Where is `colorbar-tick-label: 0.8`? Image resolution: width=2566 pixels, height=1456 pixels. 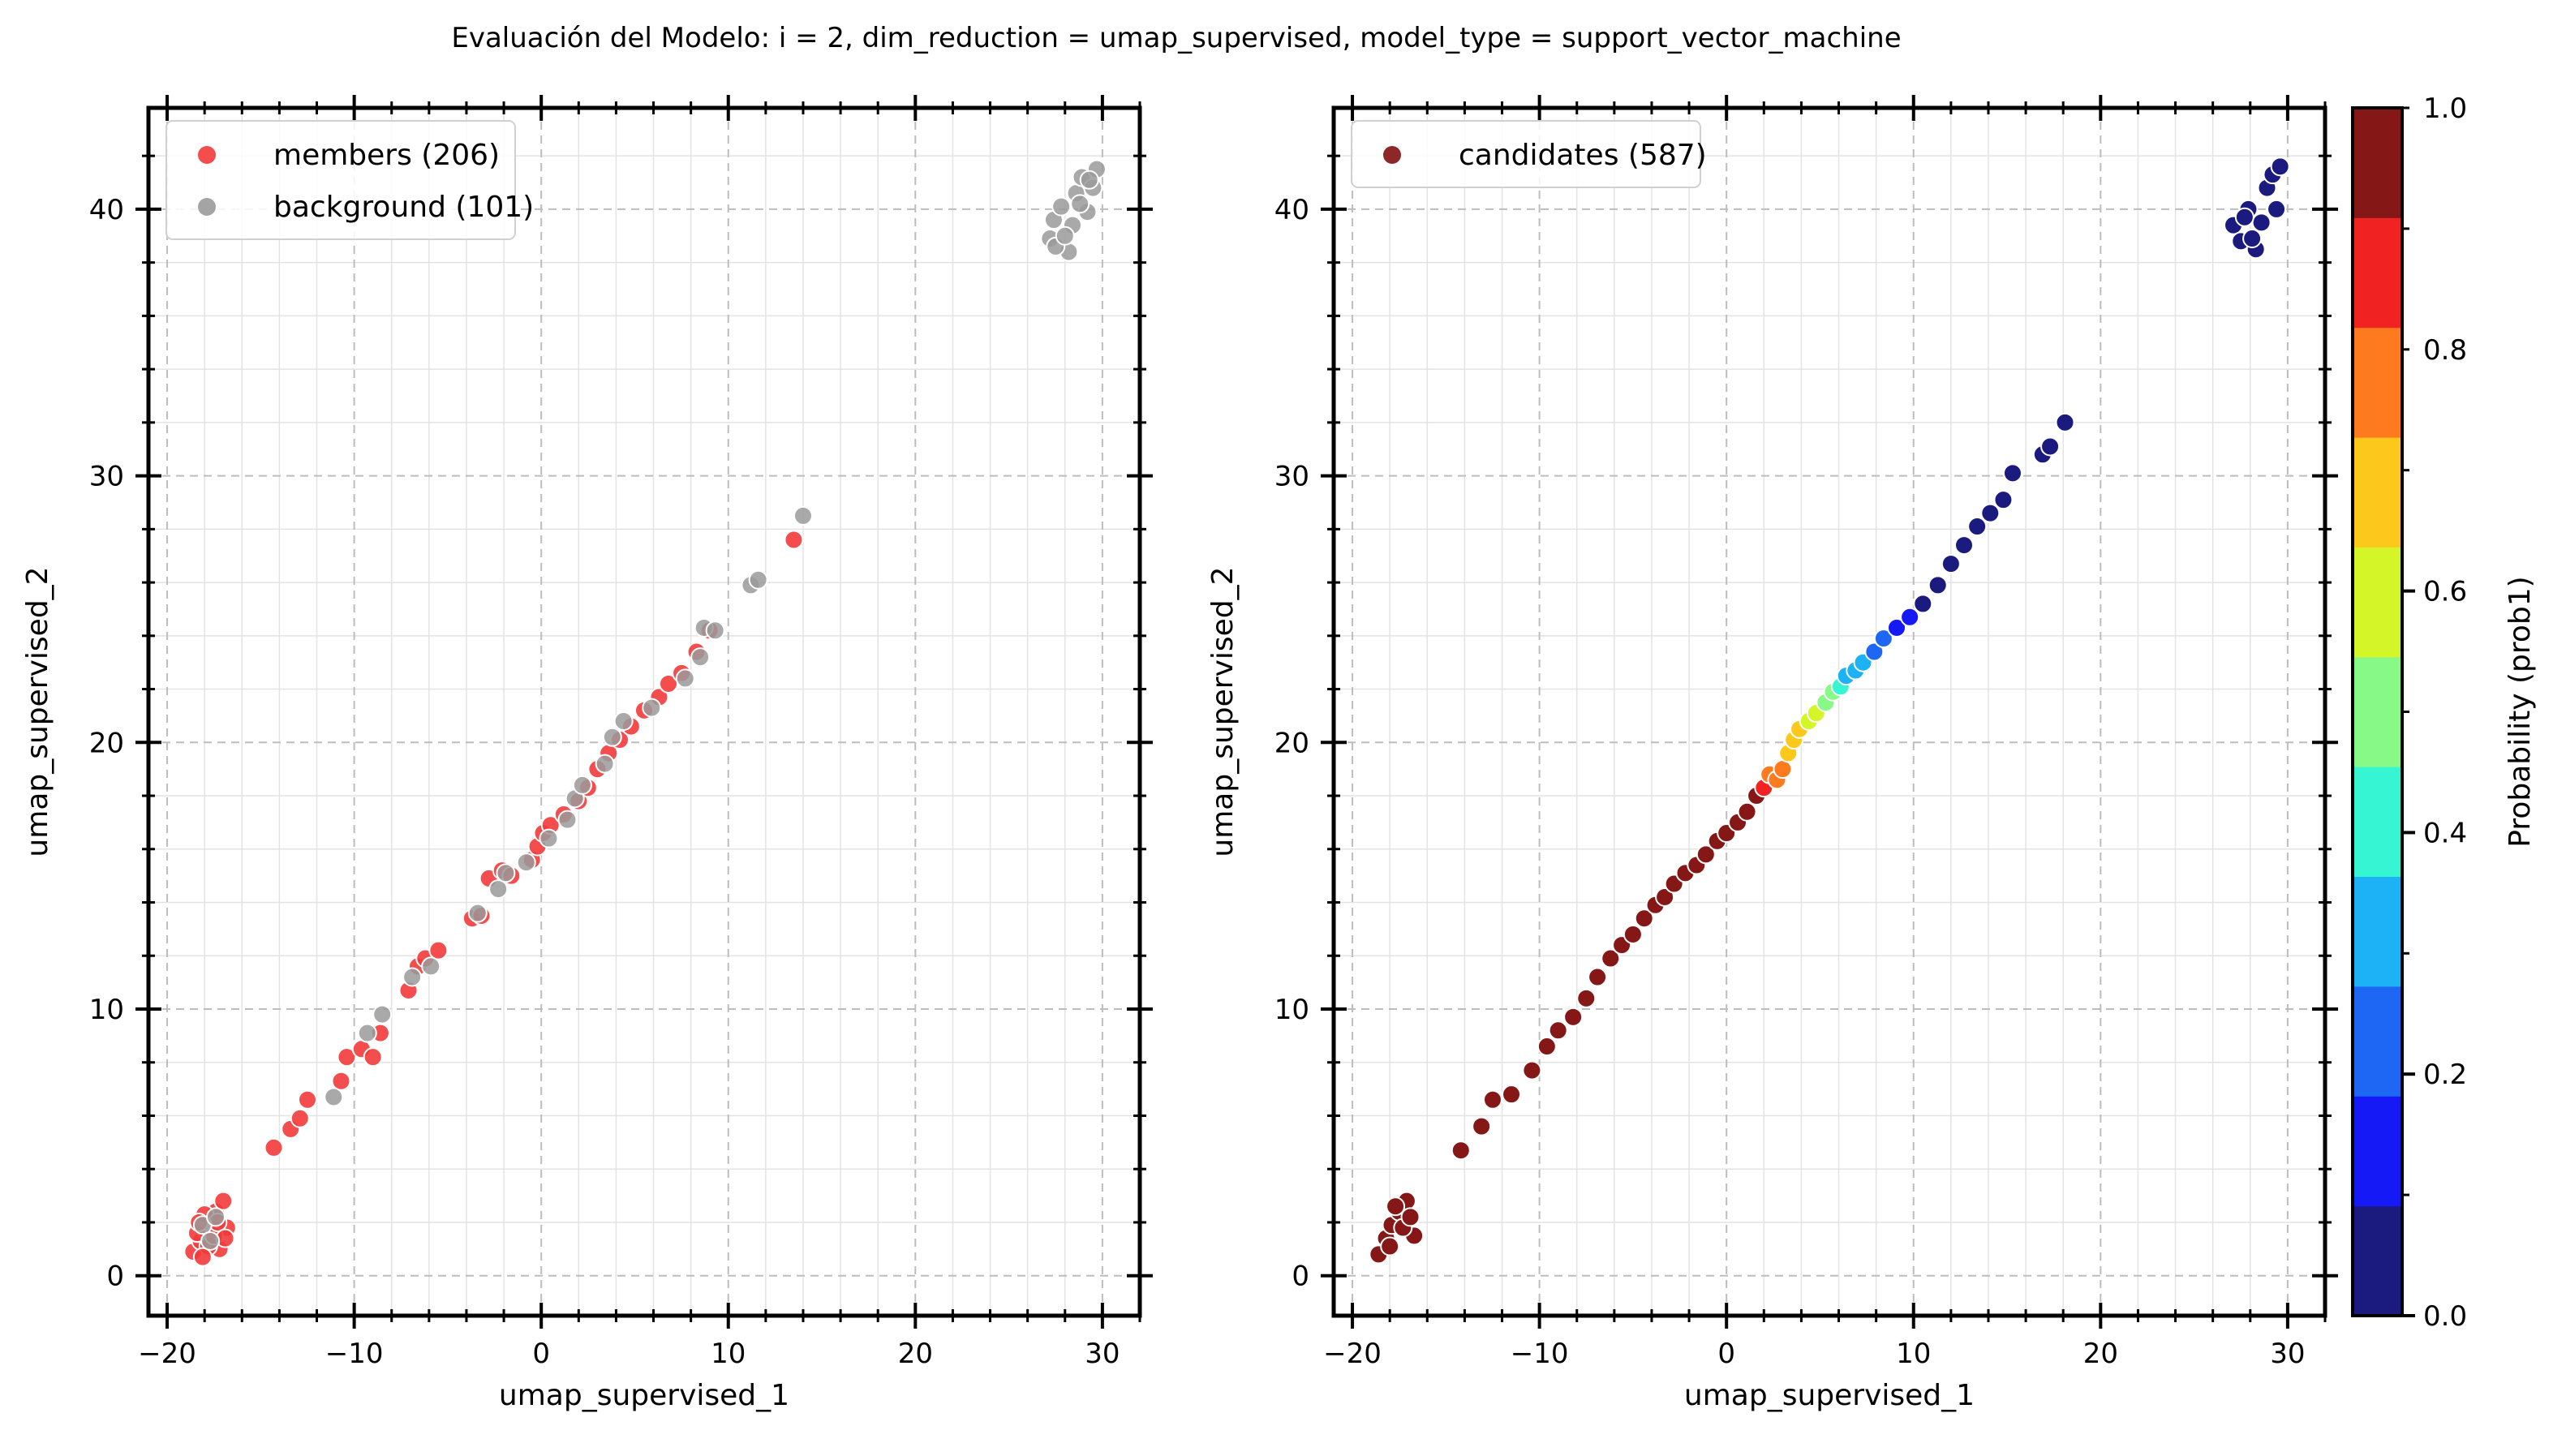
colorbar-tick-label: 0.8 is located at coordinates (2445, 350).